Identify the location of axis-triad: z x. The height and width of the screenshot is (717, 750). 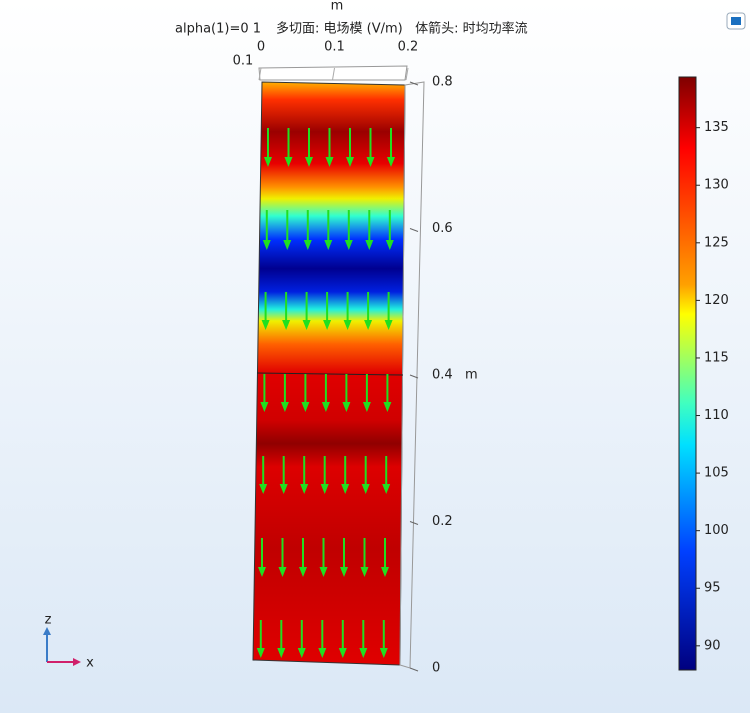
(68, 642).